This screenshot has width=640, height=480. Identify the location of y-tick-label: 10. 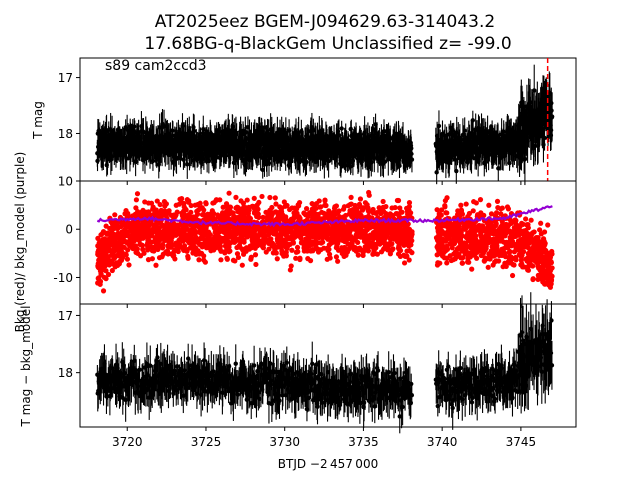
(65, 182).